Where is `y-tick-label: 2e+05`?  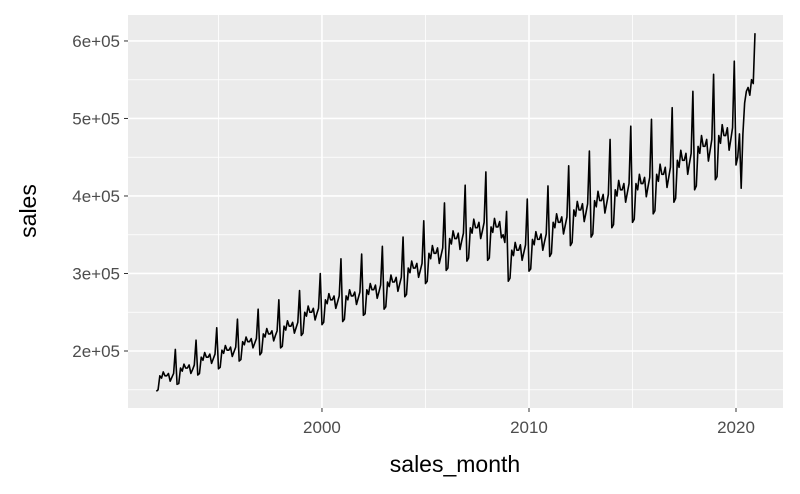
y-tick-label: 2e+05 is located at coordinates (96, 351).